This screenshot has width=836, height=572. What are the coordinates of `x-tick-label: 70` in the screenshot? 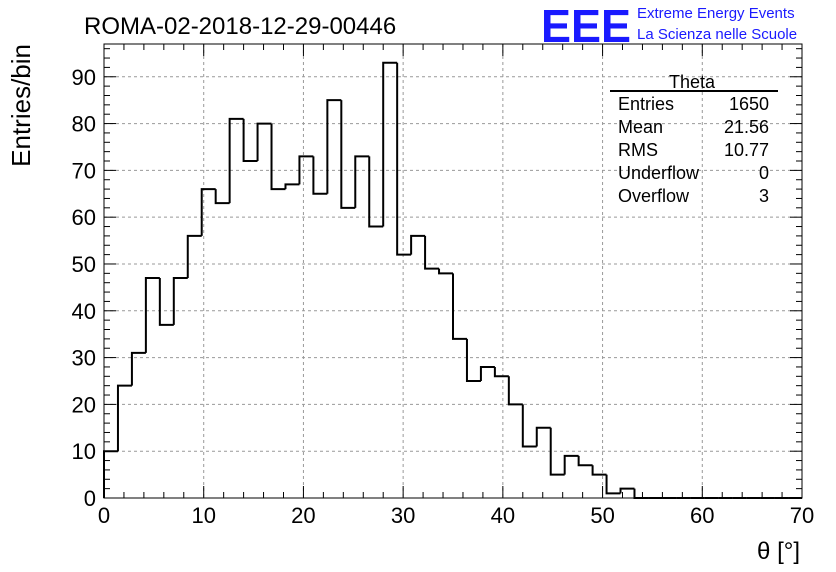 It's located at (802, 515).